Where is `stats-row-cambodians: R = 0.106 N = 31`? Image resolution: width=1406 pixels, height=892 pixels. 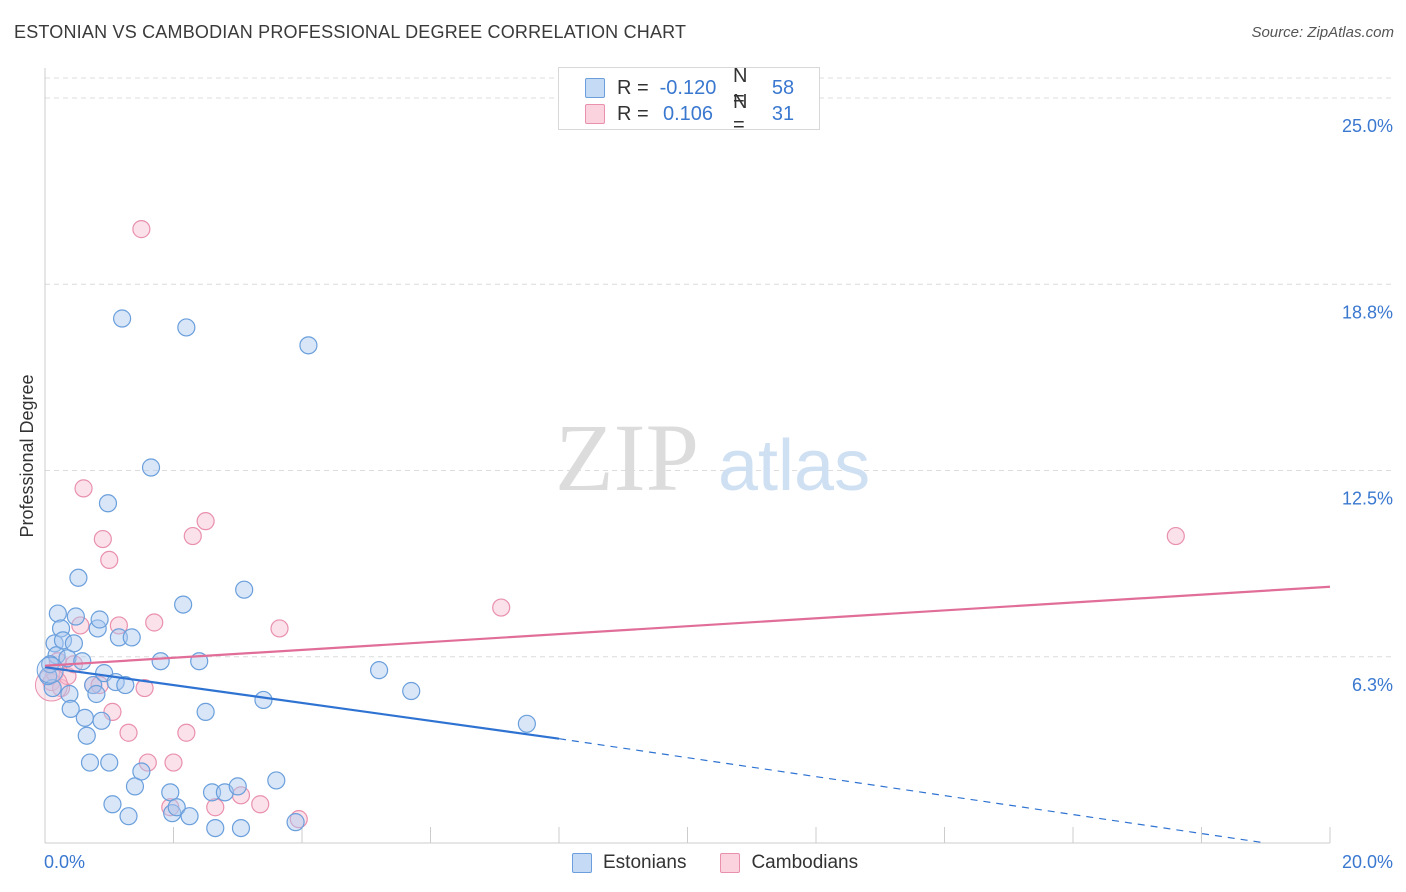
stats-row-cambodians: R = 0.106 N = 31 is located at coordinates (694, 113).